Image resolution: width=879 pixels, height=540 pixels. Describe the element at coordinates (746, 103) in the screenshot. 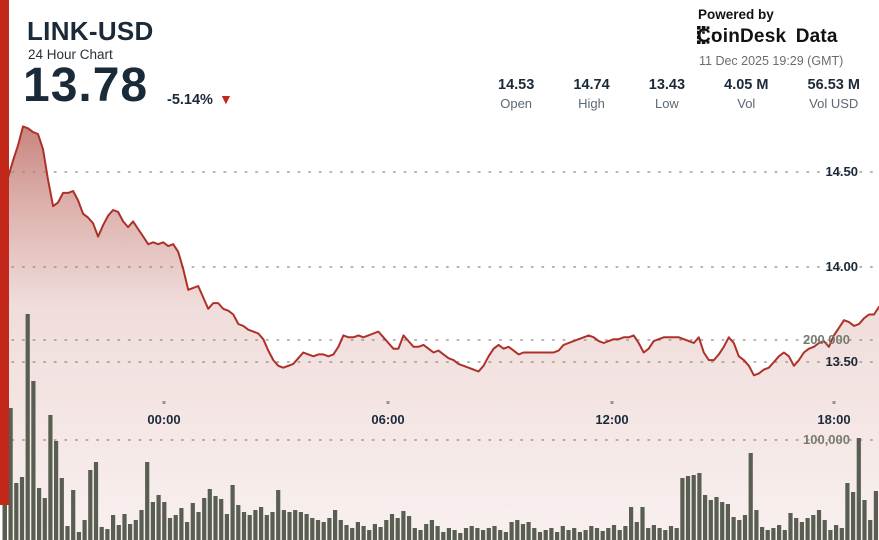

I see `stat-label: Vol` at that location.